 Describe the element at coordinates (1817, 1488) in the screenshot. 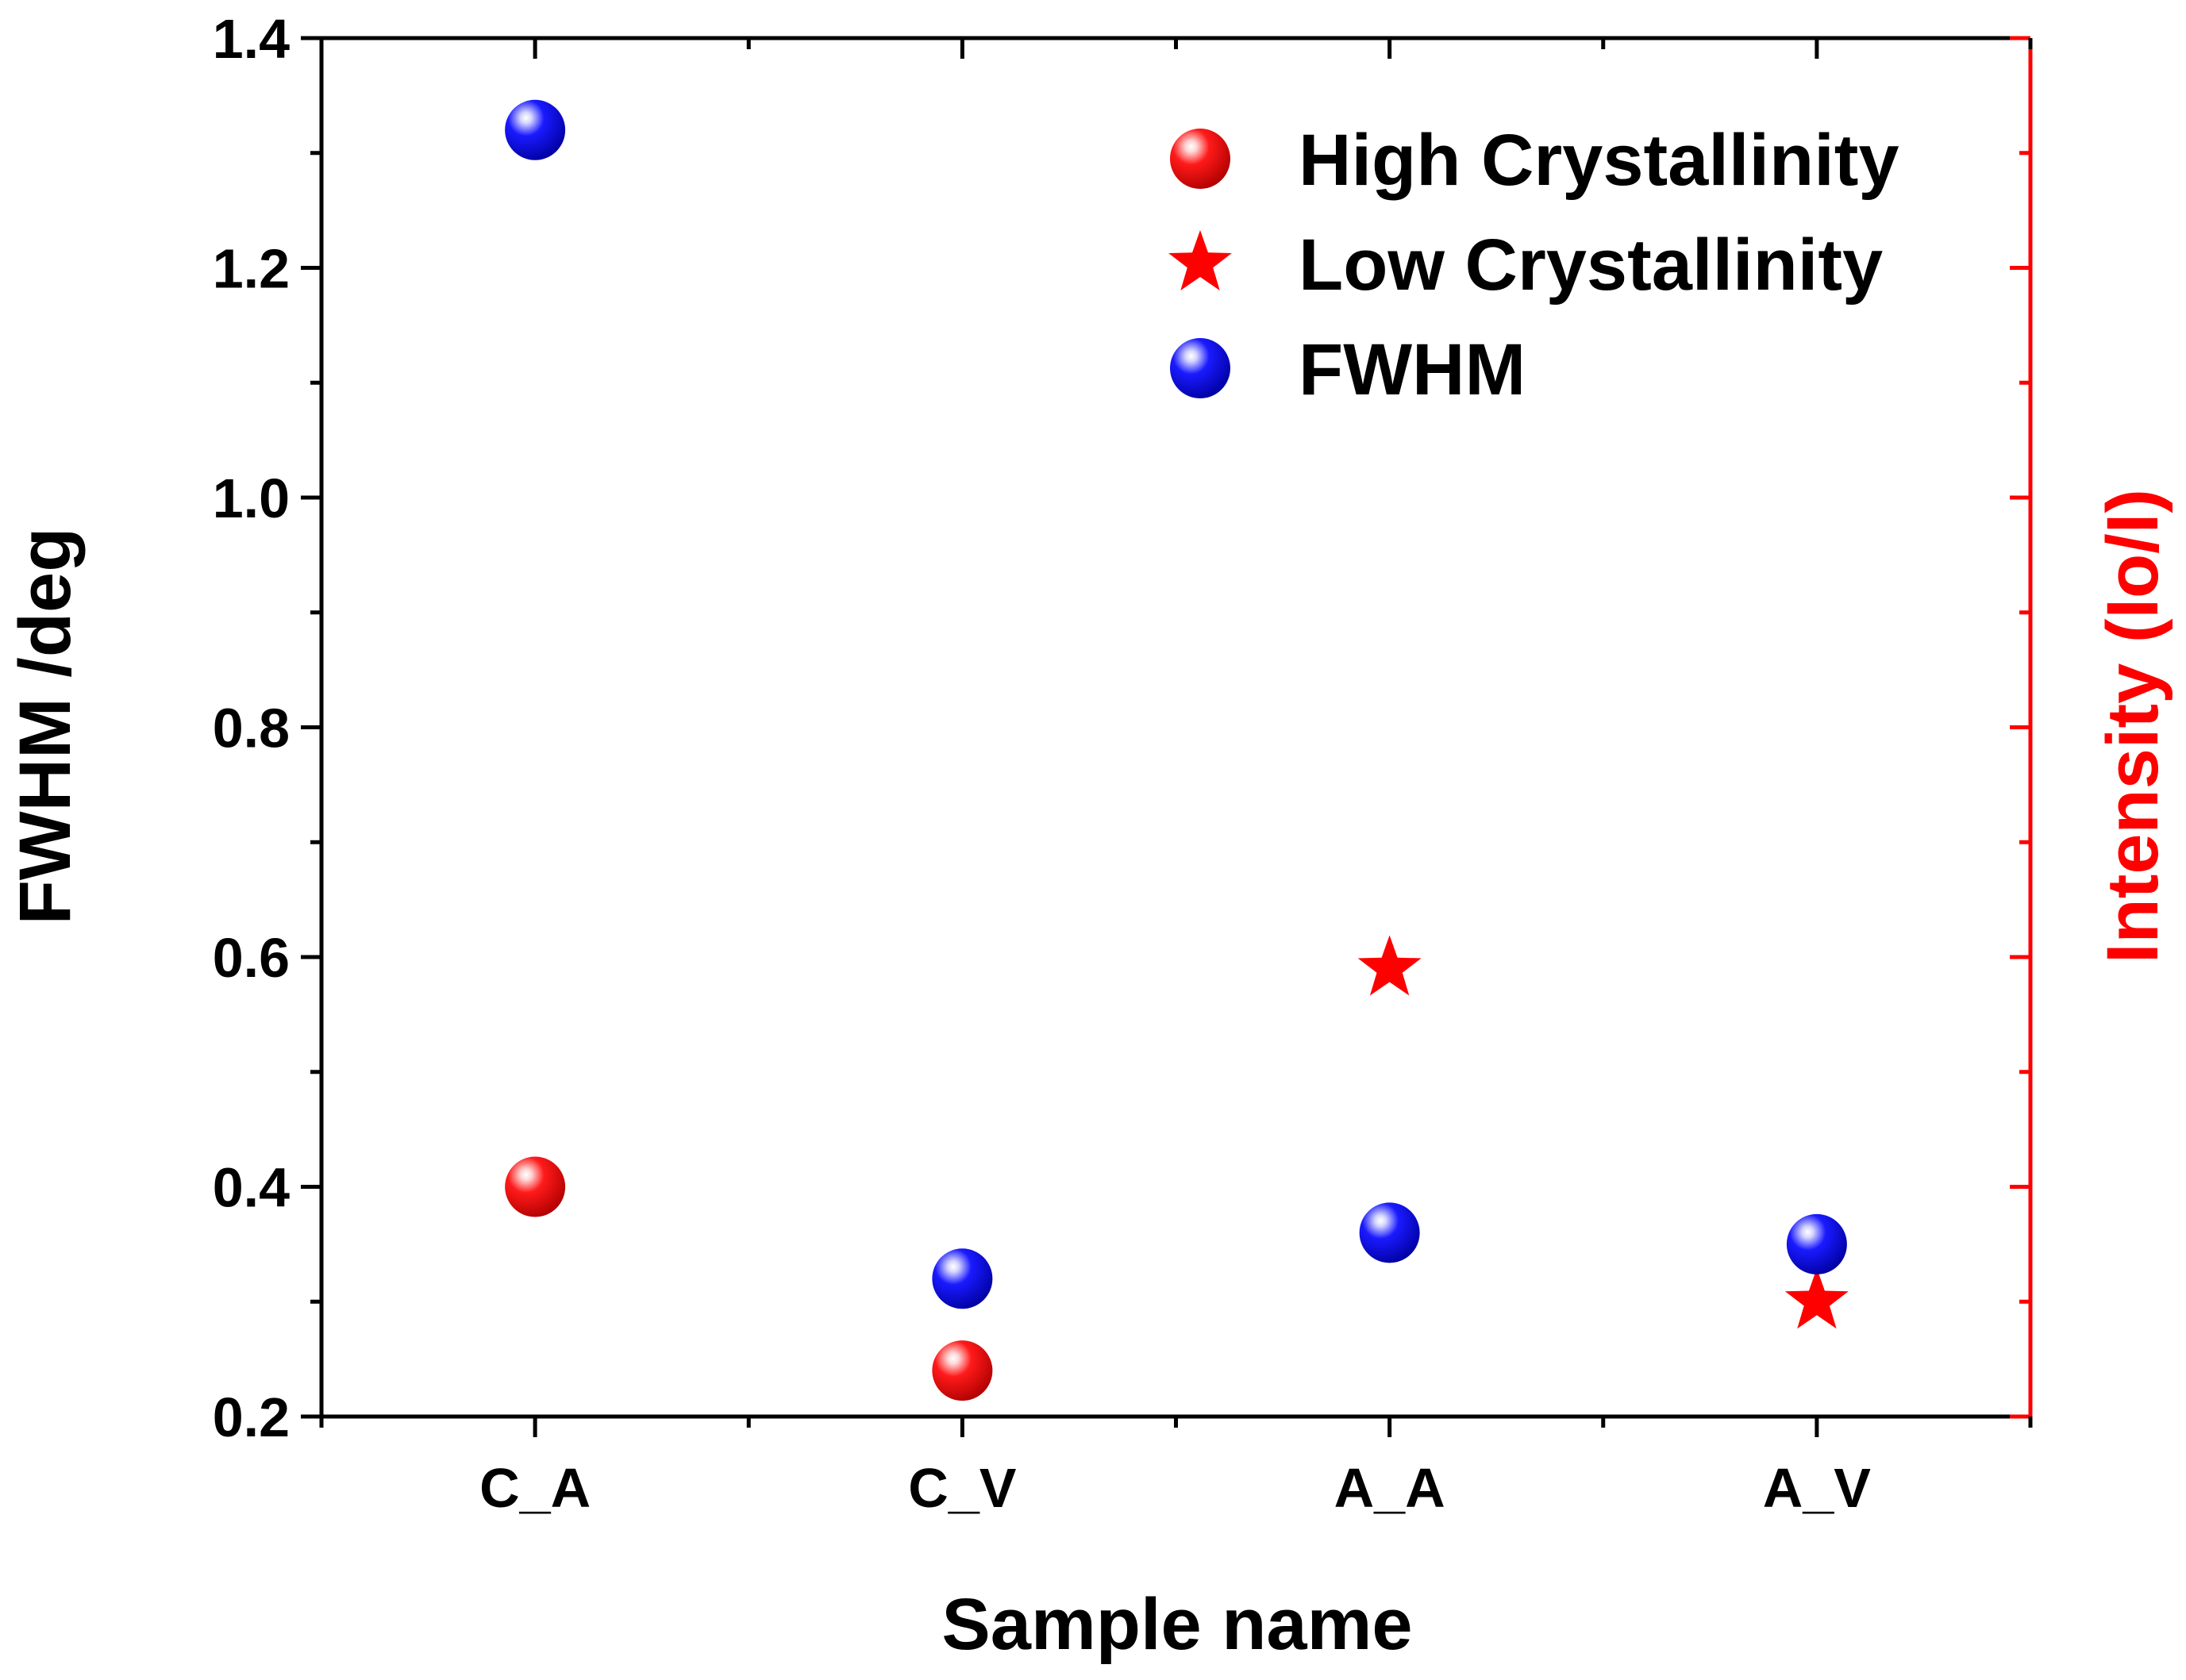

I see `x-tick-label: A_V` at that location.